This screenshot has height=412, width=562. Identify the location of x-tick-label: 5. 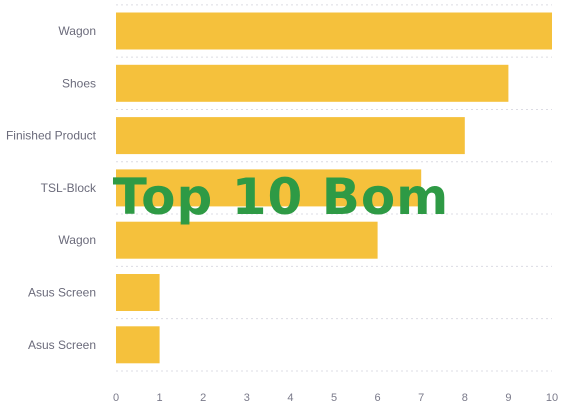
(334, 398).